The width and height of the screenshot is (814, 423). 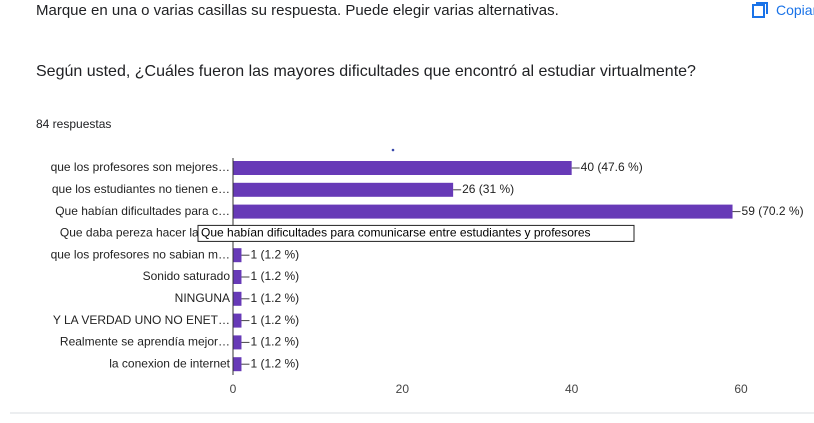 I want to click on copy-icon, so click(x=760, y=10).